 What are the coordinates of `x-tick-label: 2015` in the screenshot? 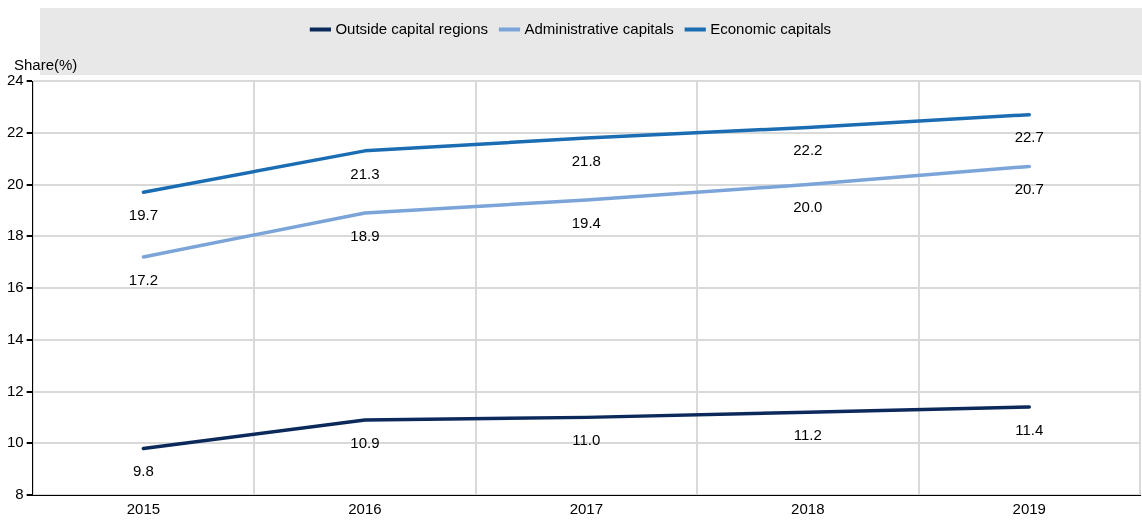 It's located at (143, 509).